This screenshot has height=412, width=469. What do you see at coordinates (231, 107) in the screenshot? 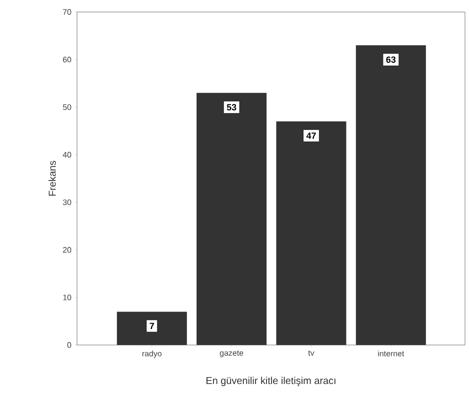
I see `data-label: 53` at bounding box center [231, 107].